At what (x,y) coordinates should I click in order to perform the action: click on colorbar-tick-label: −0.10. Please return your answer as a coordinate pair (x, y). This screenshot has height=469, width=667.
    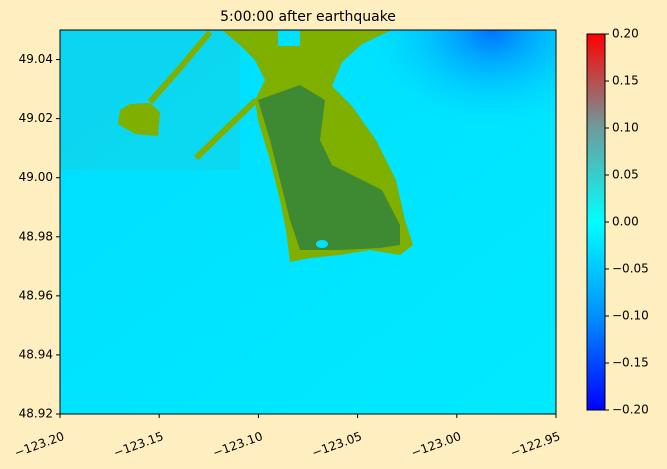
    Looking at the image, I should click on (630, 316).